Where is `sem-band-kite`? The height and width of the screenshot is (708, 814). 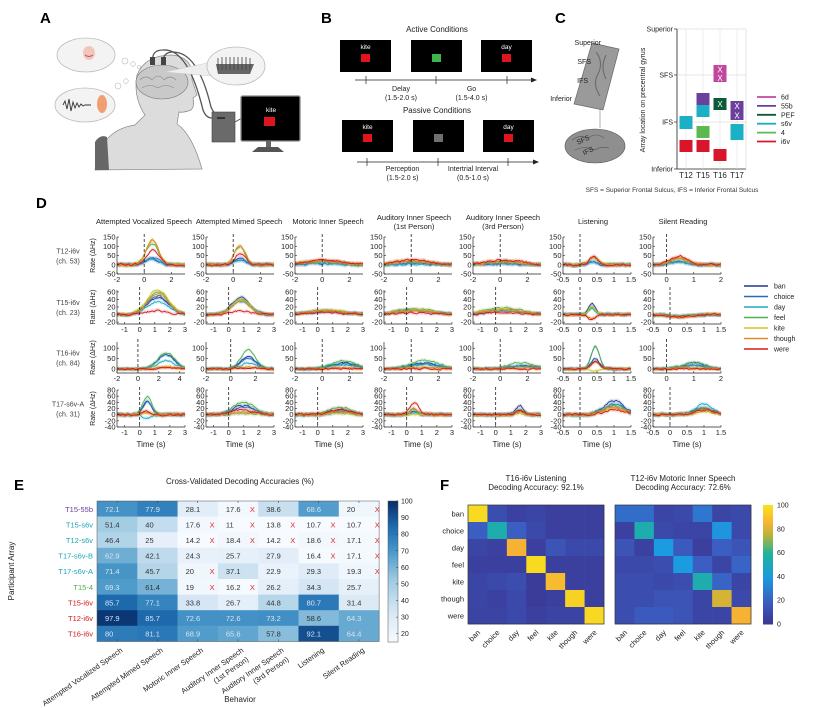 sem-band-kite is located at coordinates (151, 304).